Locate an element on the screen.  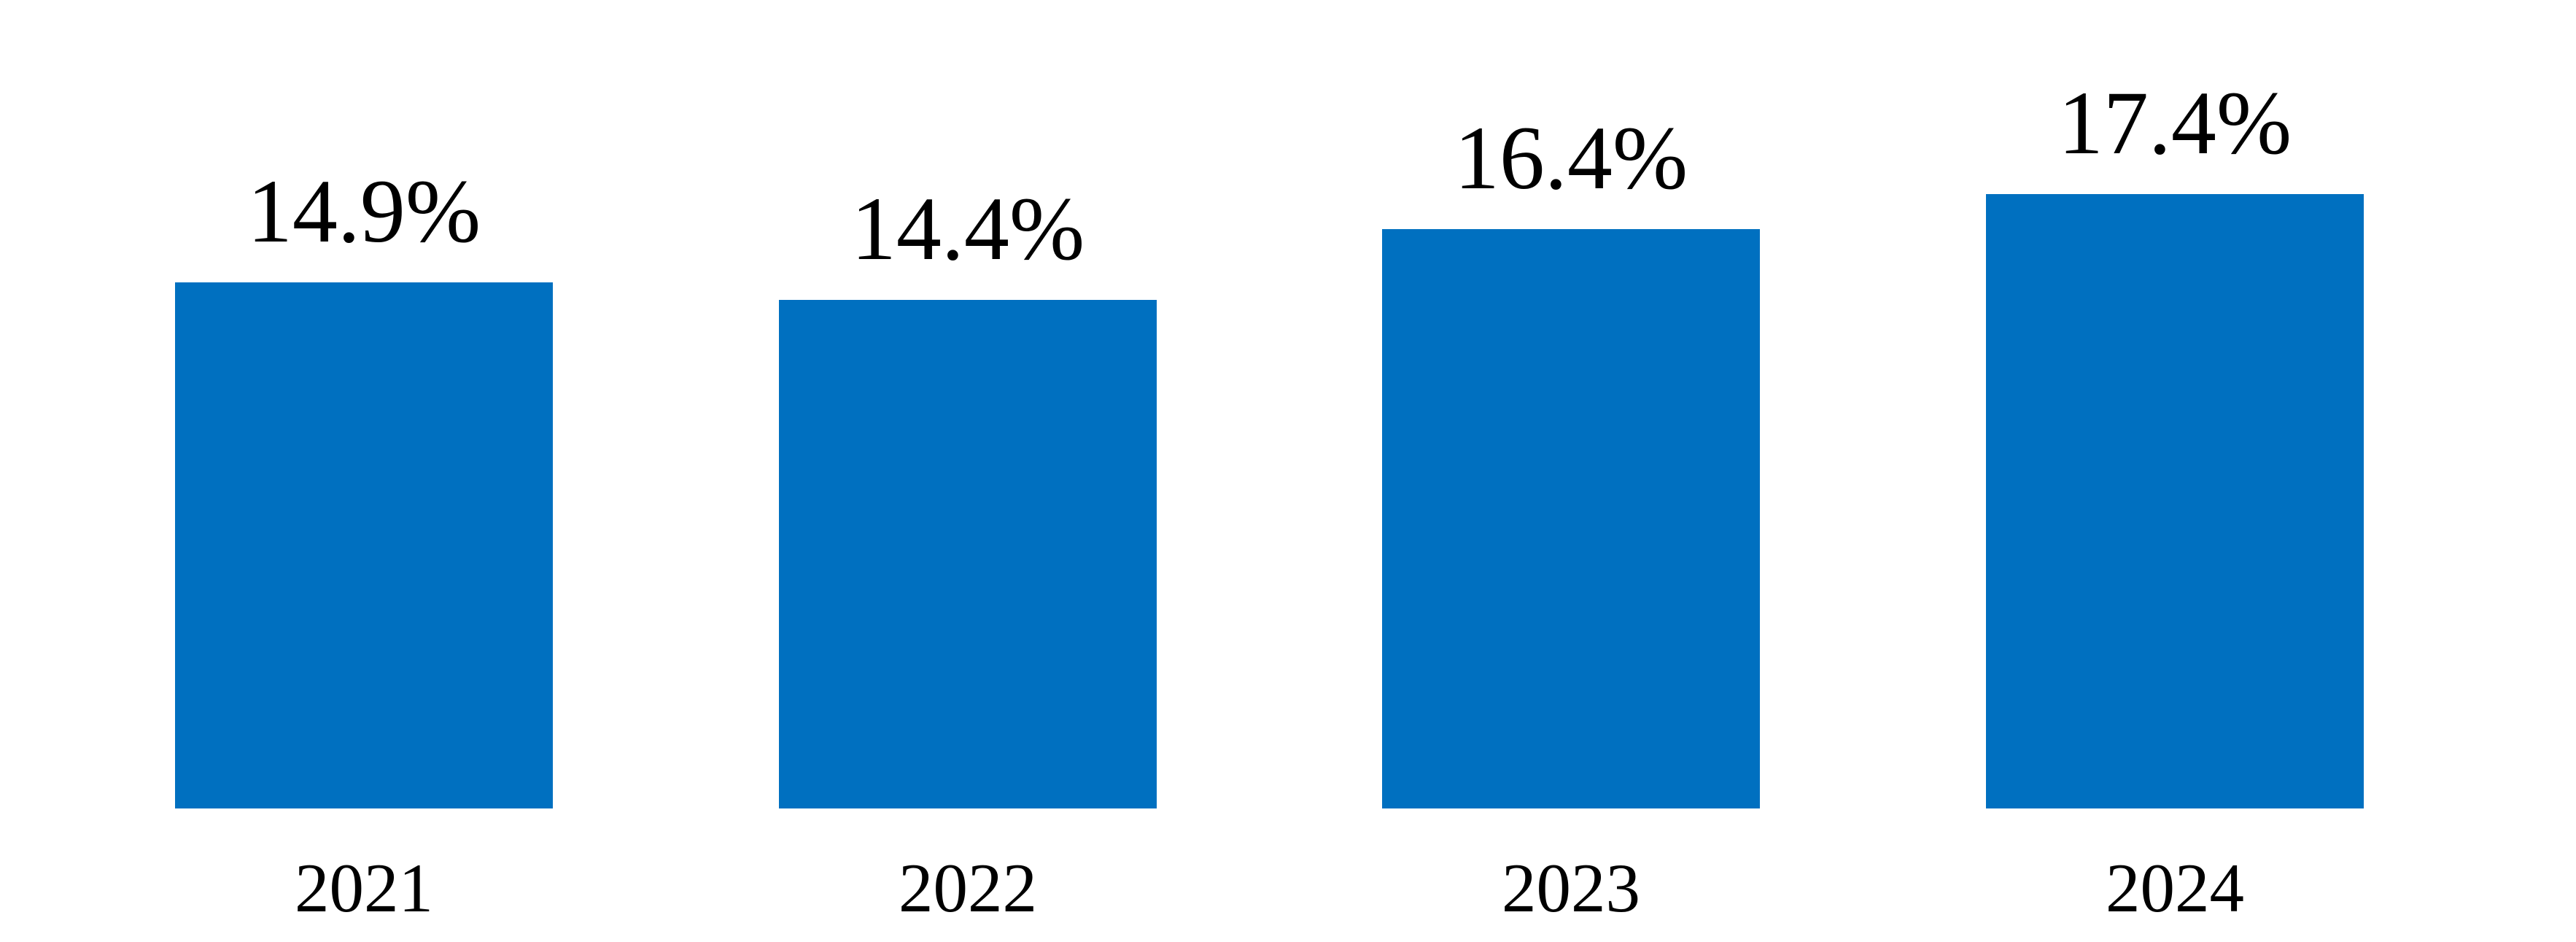
bar-group-2023: 16.4% 2023 is located at coordinates (1571, 515).